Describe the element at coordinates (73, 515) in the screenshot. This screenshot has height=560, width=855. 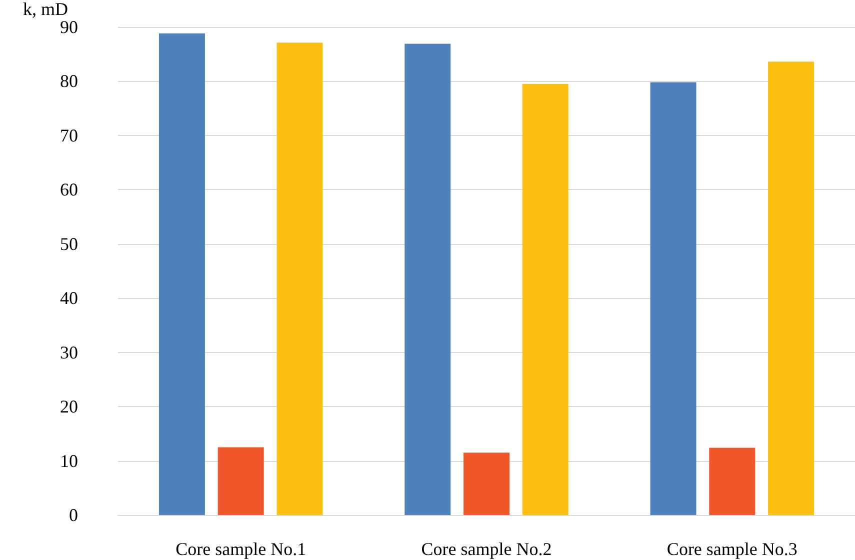
I see `y-tick-label: 0` at that location.